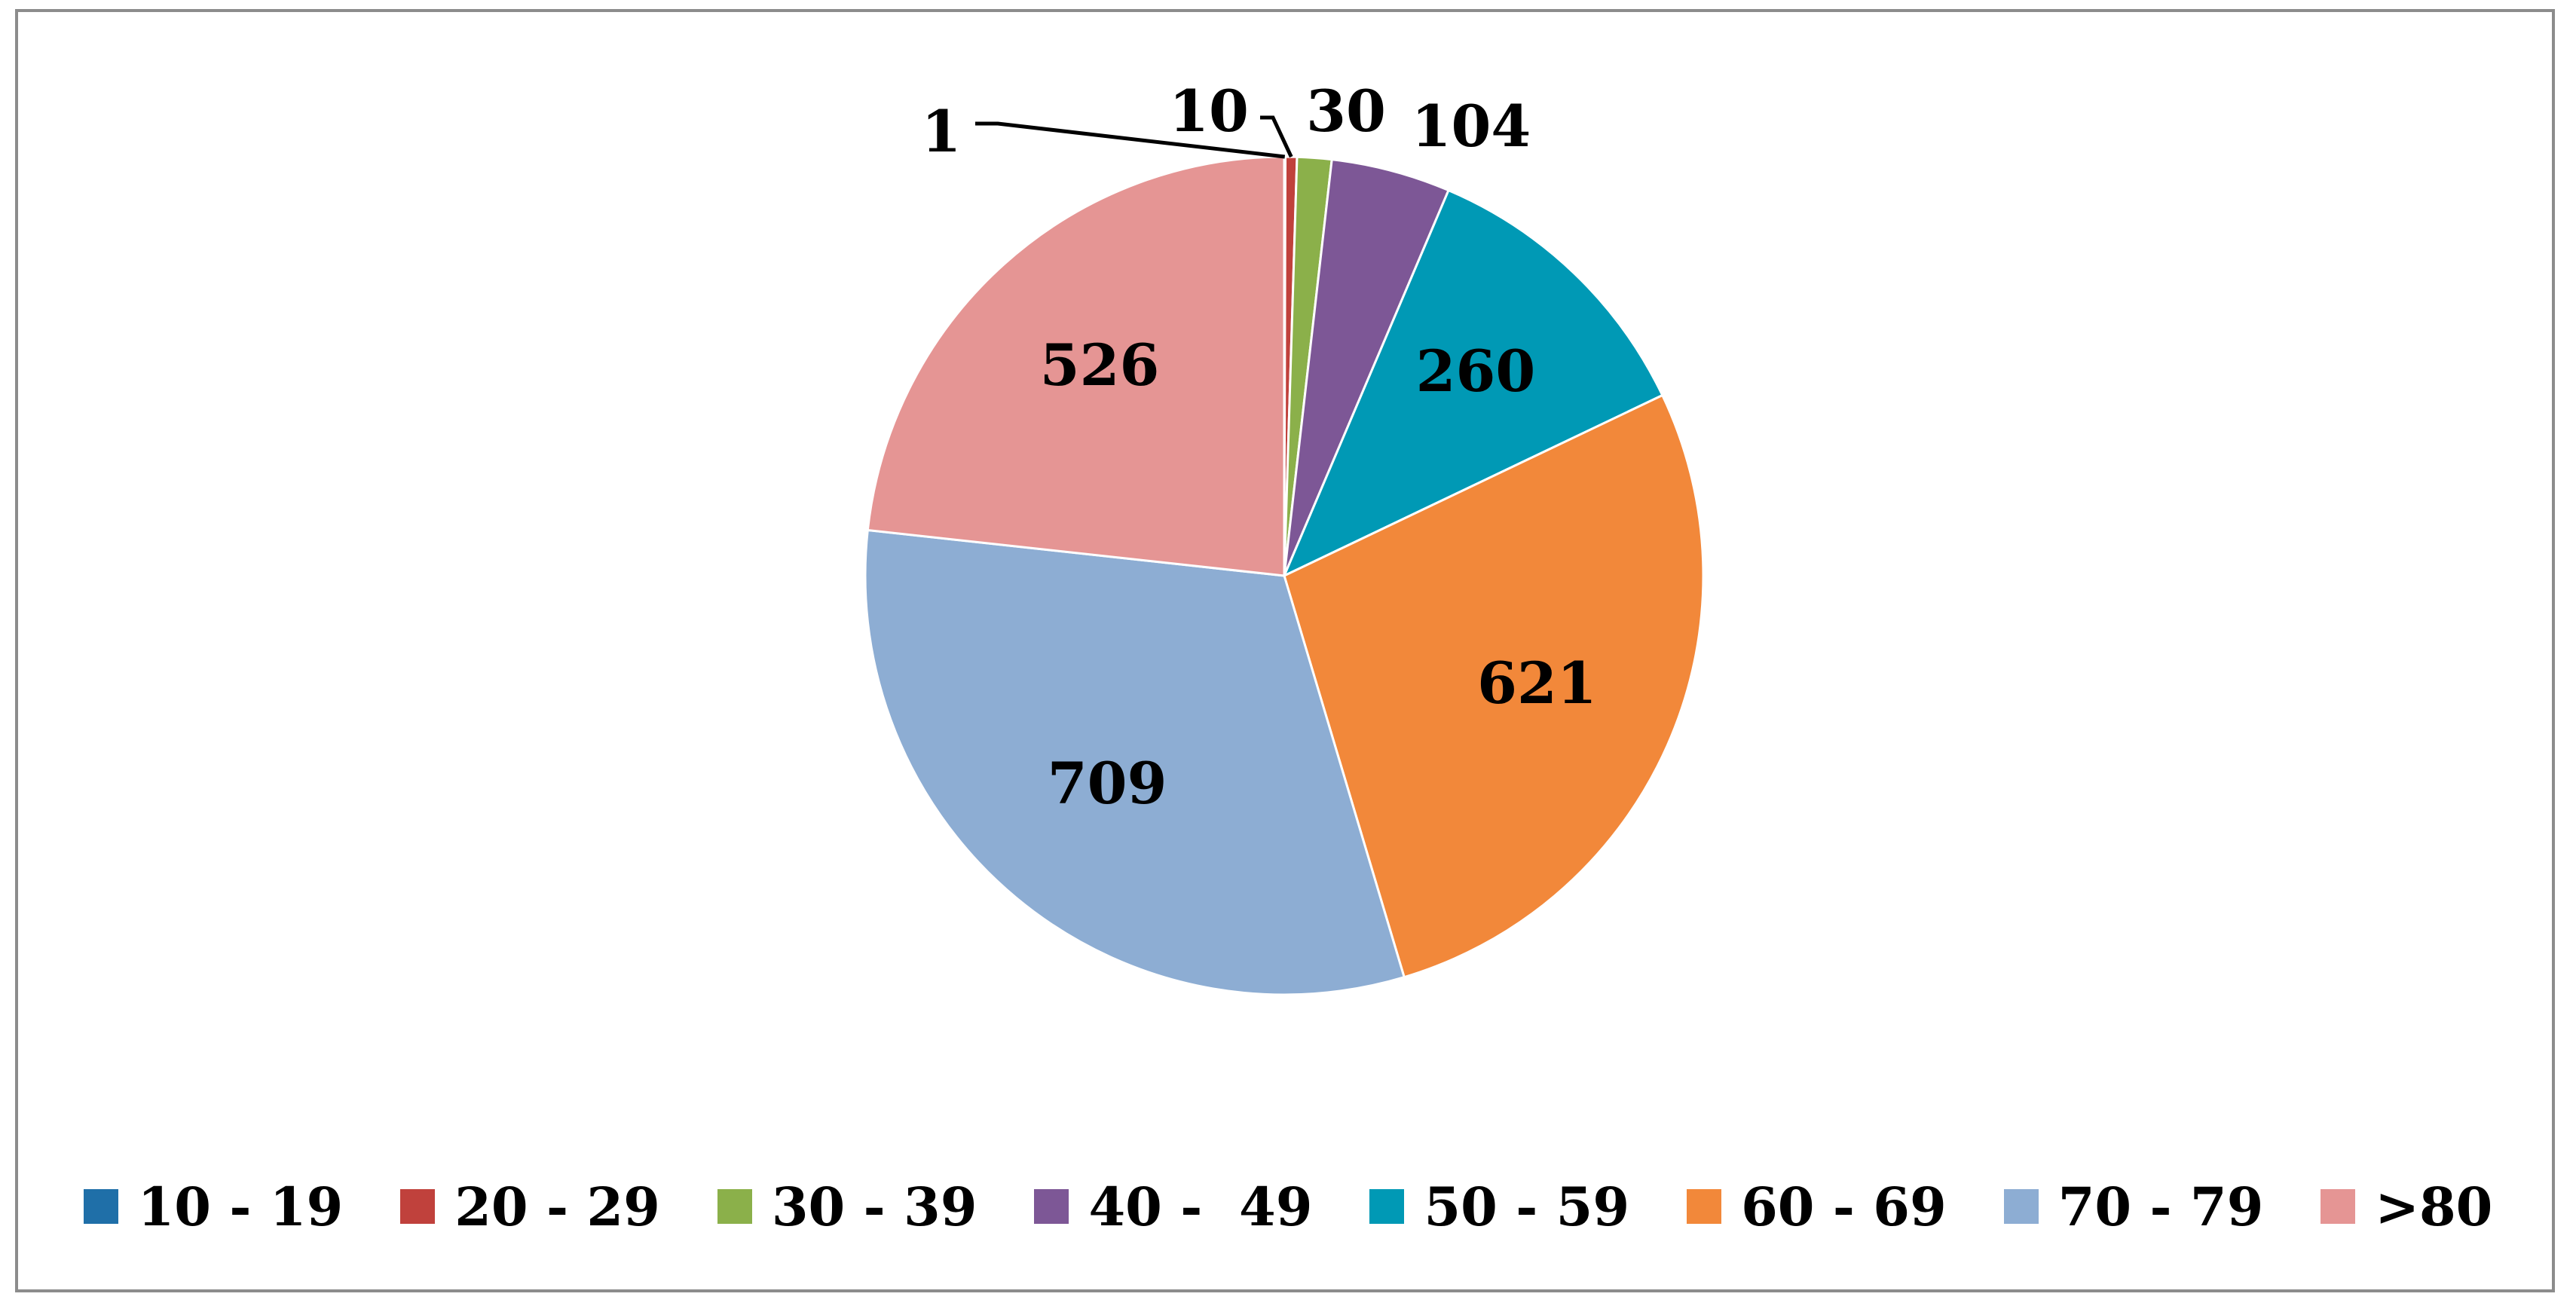 The width and height of the screenshot is (2576, 1315). Describe the element at coordinates (2160, 1206) in the screenshot. I see `legend-label-7: 70 - 79` at that location.